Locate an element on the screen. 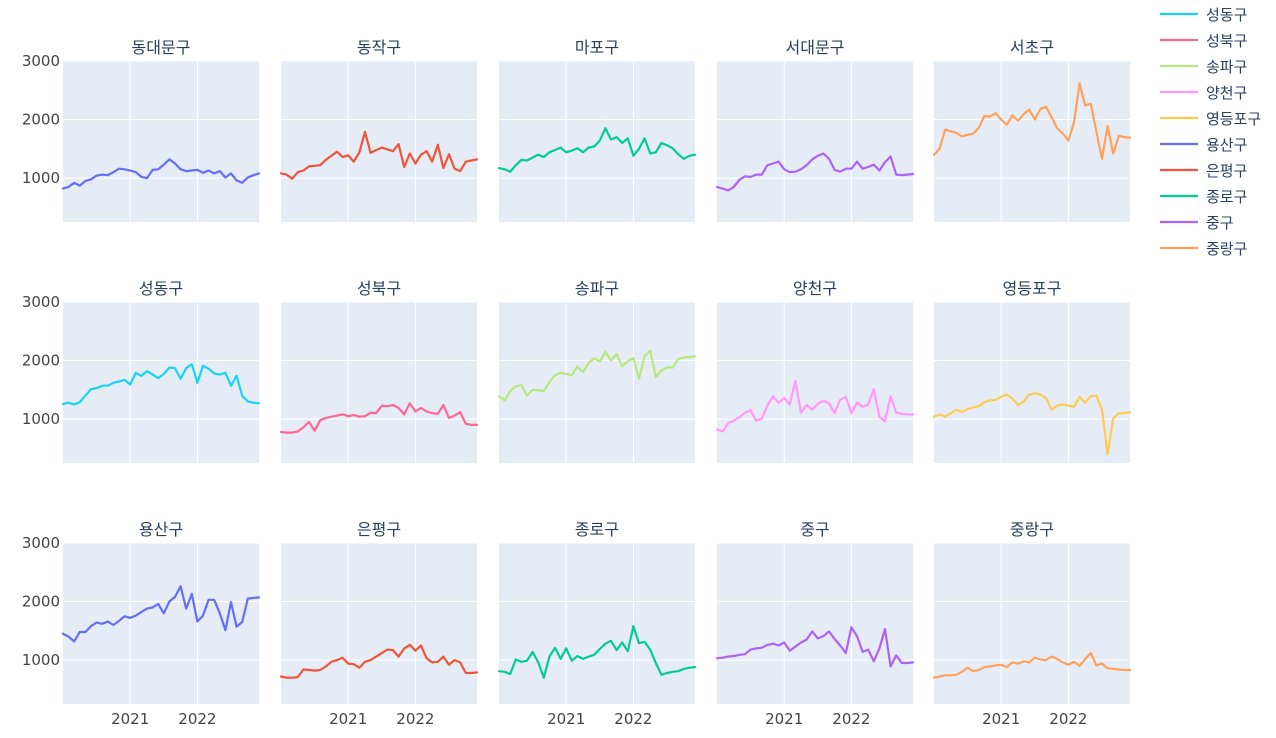  panel-title: 동대문구 is located at coordinates (161, 47).